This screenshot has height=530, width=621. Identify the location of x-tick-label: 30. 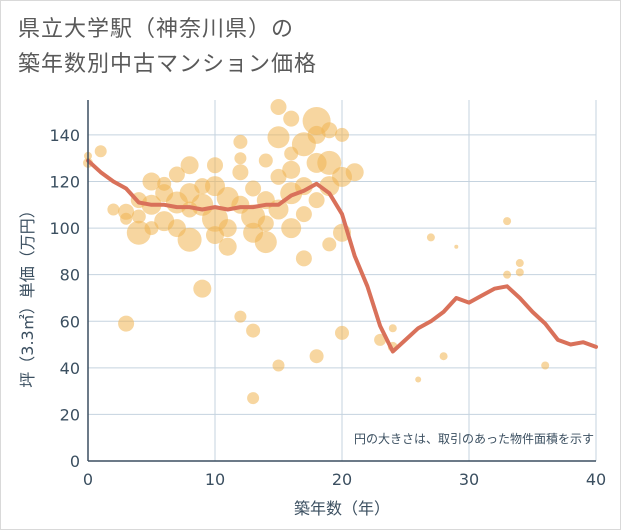
(469, 479).